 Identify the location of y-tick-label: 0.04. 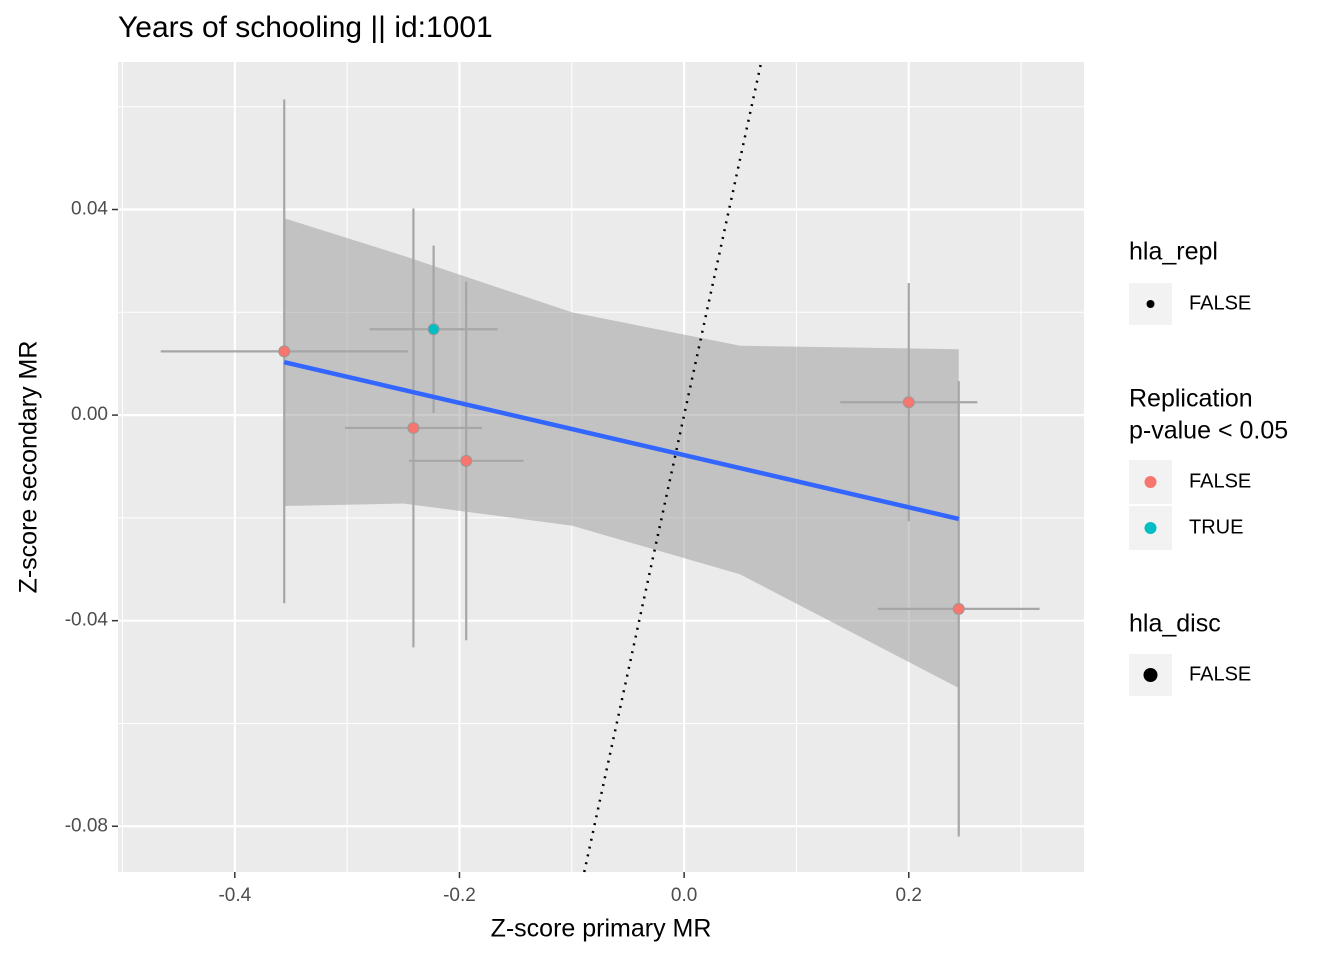
(89, 209).